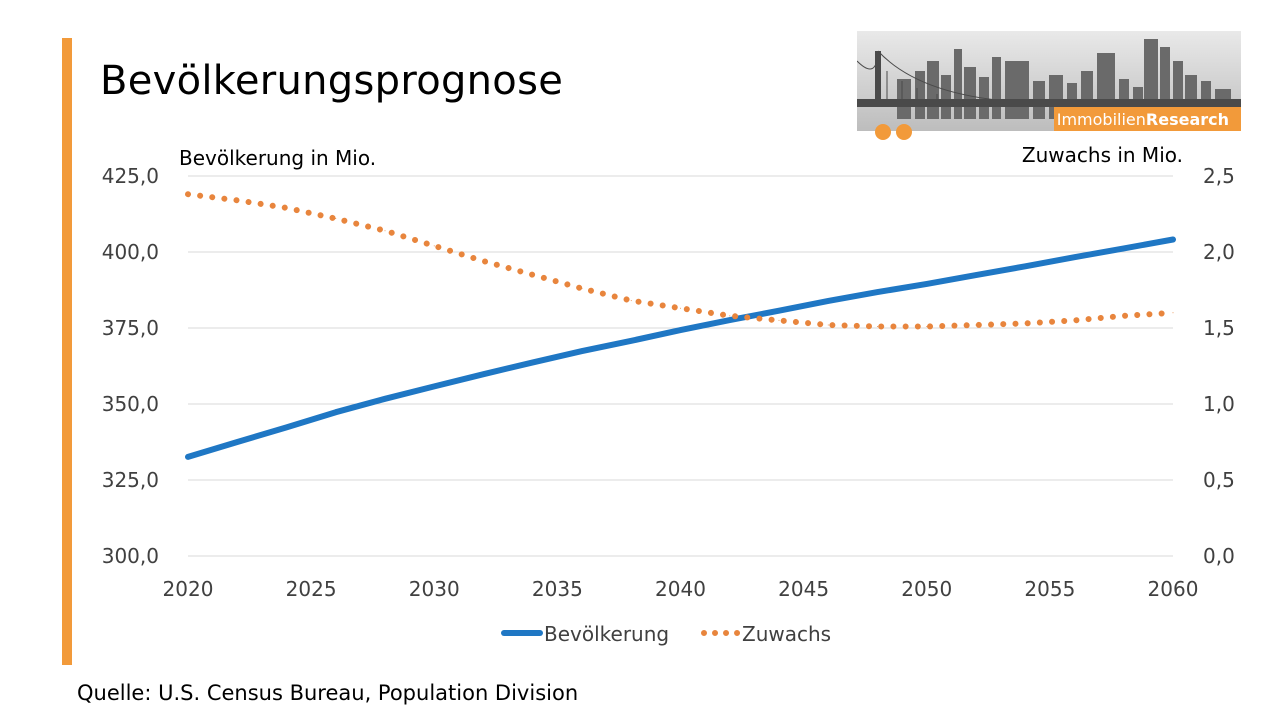 This screenshot has width=1280, height=720. Describe the element at coordinates (1049, 589) in the screenshot. I see `x-tick-label: 2055` at that location.